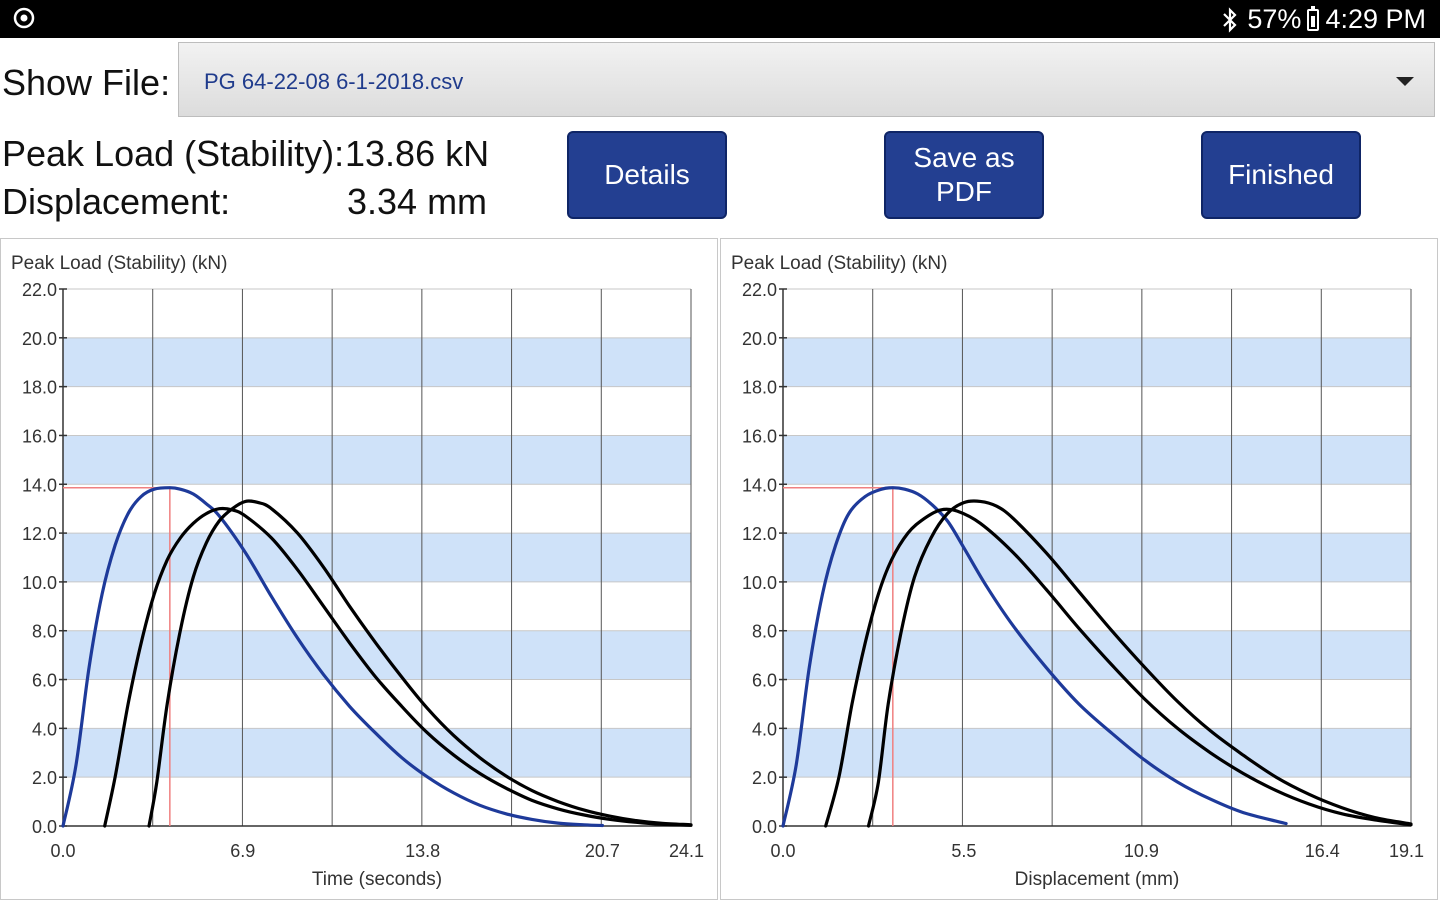 The width and height of the screenshot is (1440, 901). What do you see at coordinates (86, 82) in the screenshot?
I see `show-file-label: Show File:` at bounding box center [86, 82].